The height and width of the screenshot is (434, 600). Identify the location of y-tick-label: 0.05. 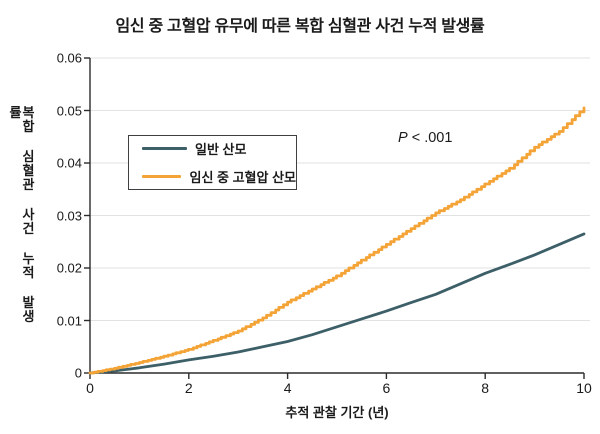
(69, 110).